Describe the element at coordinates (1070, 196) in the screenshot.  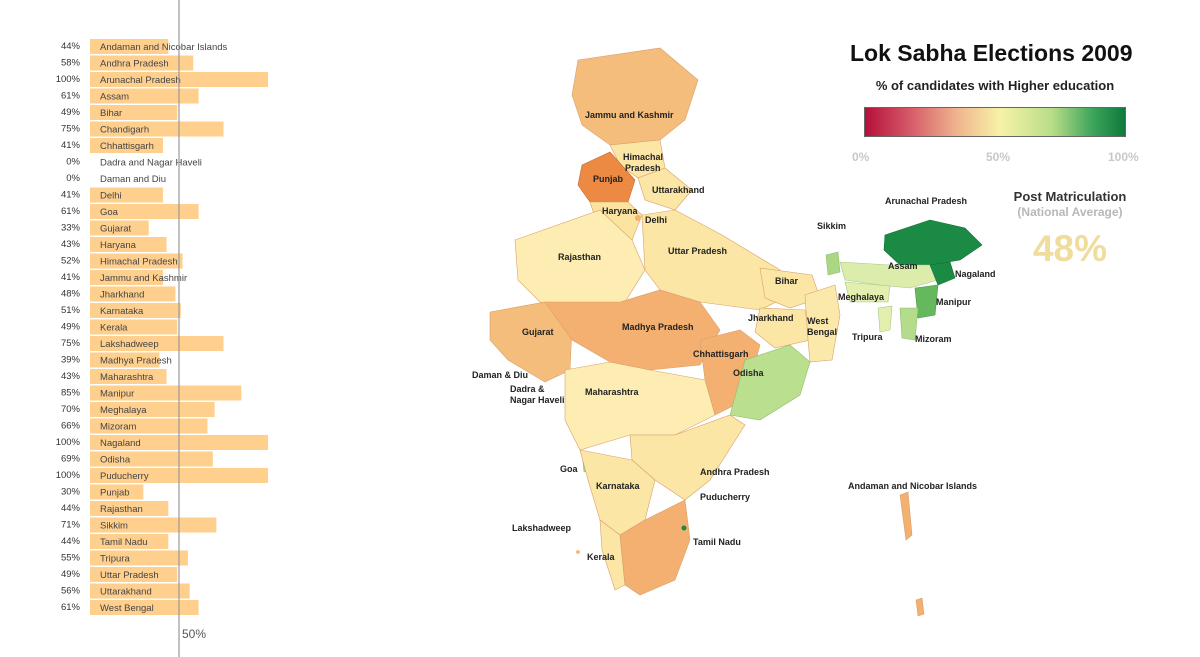
I see `national-average-title: Post Matriculation` at that location.